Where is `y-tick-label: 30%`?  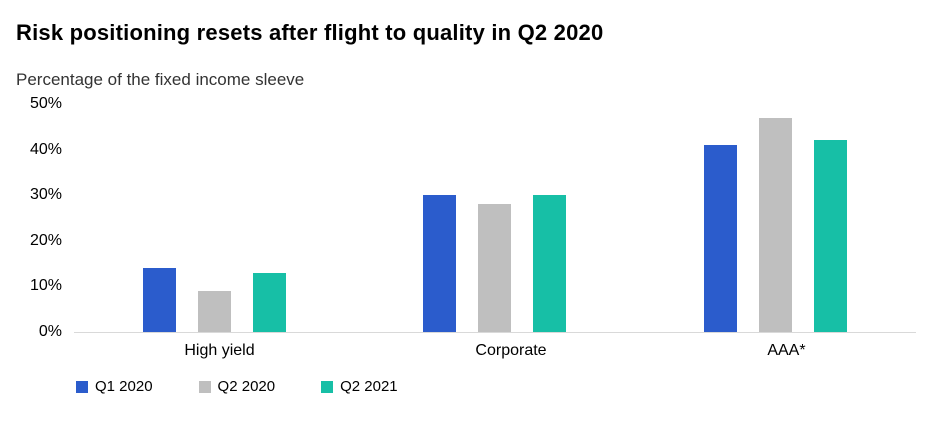
y-tick-label: 30% is located at coordinates (45, 195).